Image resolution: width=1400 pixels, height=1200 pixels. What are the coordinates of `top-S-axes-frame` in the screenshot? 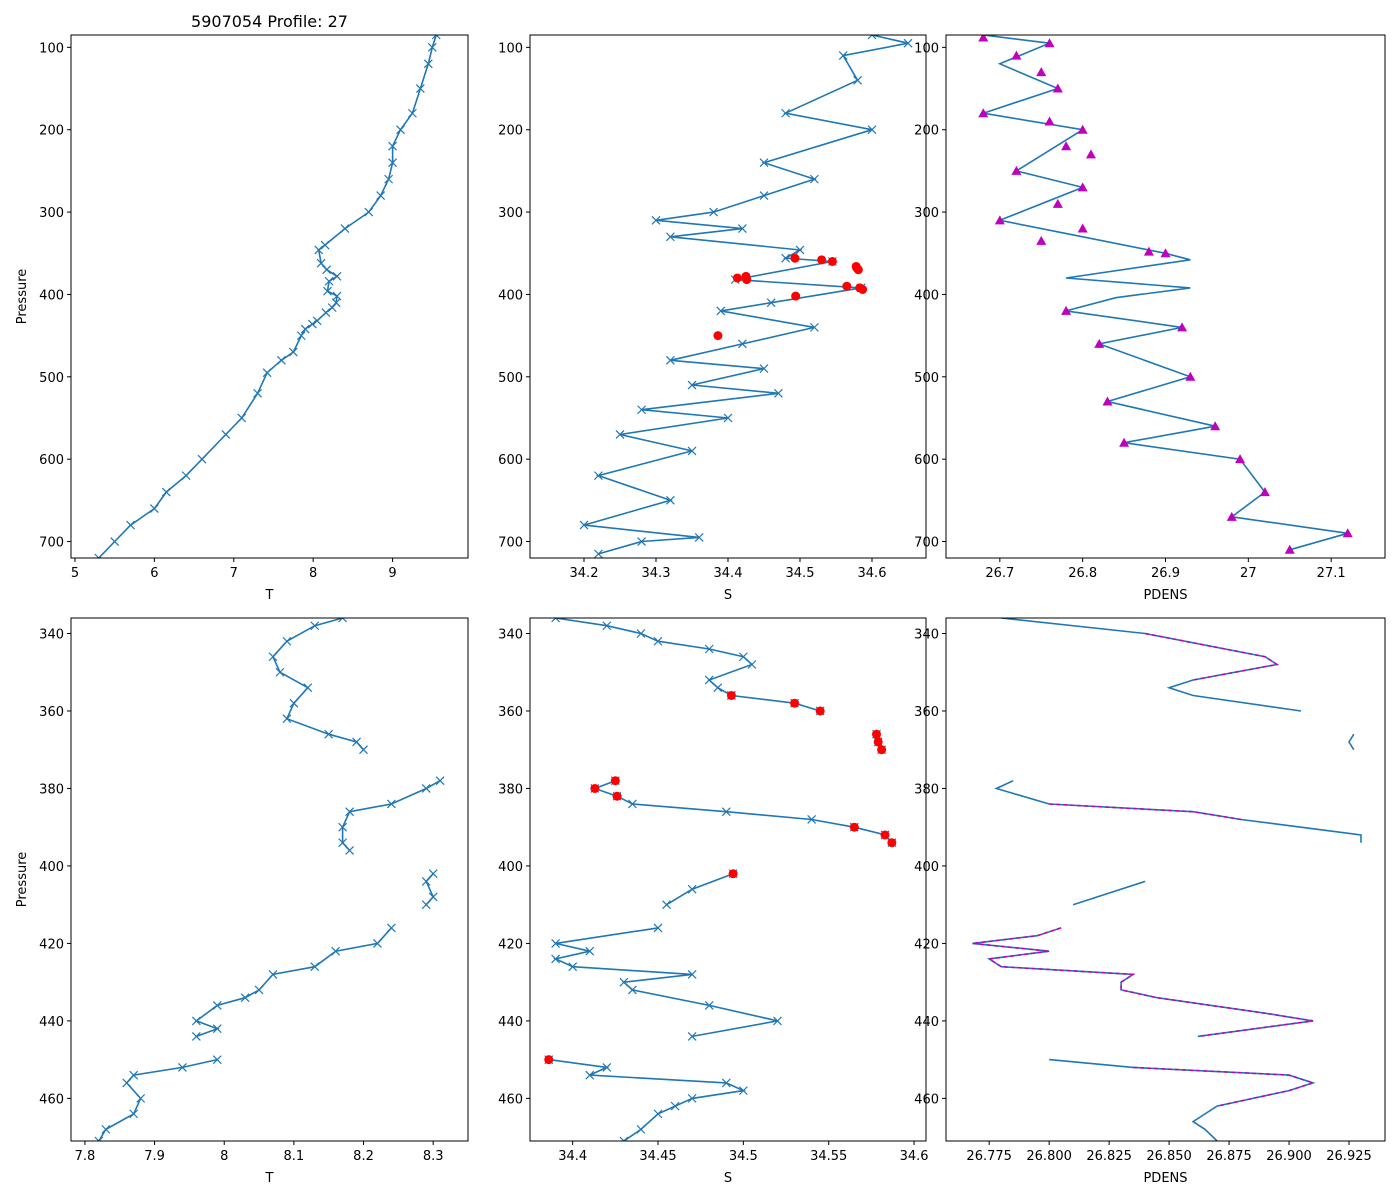 It's located at (728, 296).